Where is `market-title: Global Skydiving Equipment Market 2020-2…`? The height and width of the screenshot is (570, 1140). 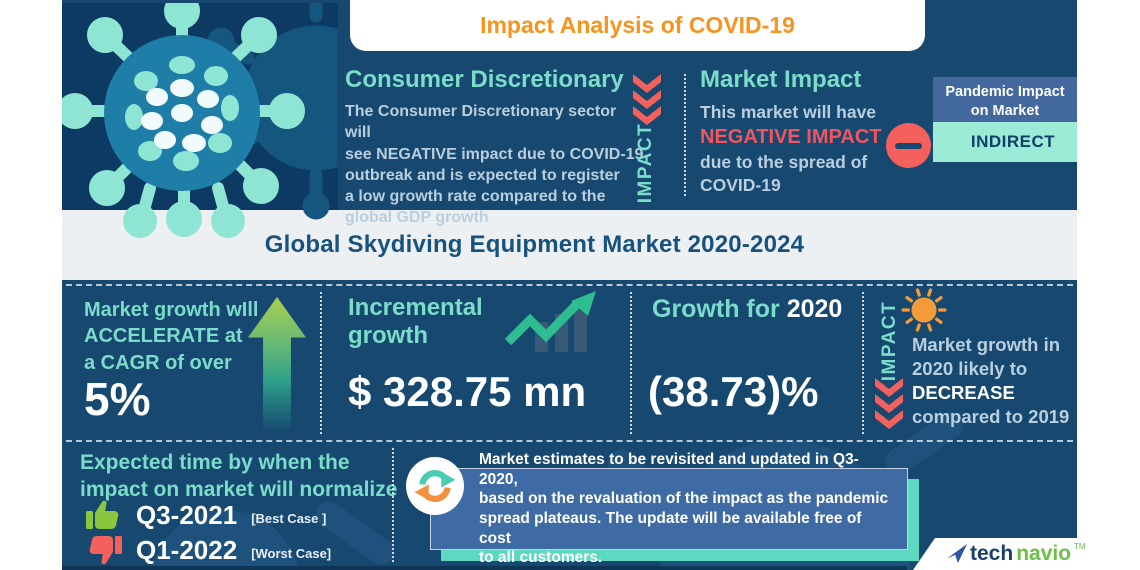 market-title: Global Skydiving Equipment Market 2020-2… is located at coordinates (534, 244).